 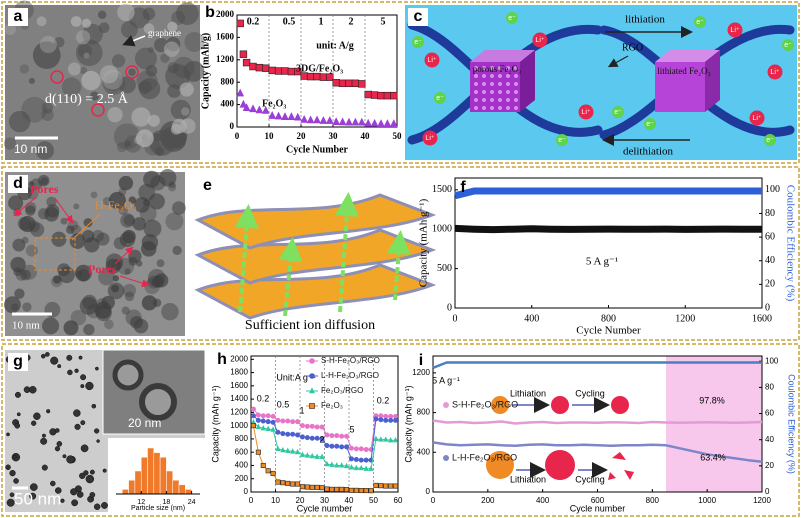 What do you see at coordinates (700, 22) in the screenshot?
I see `electron-label: e⁻` at bounding box center [700, 22].